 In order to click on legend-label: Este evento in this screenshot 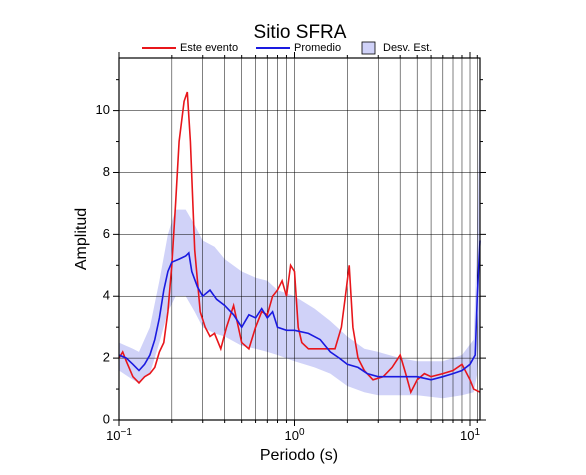, I will do `click(209, 48)`.